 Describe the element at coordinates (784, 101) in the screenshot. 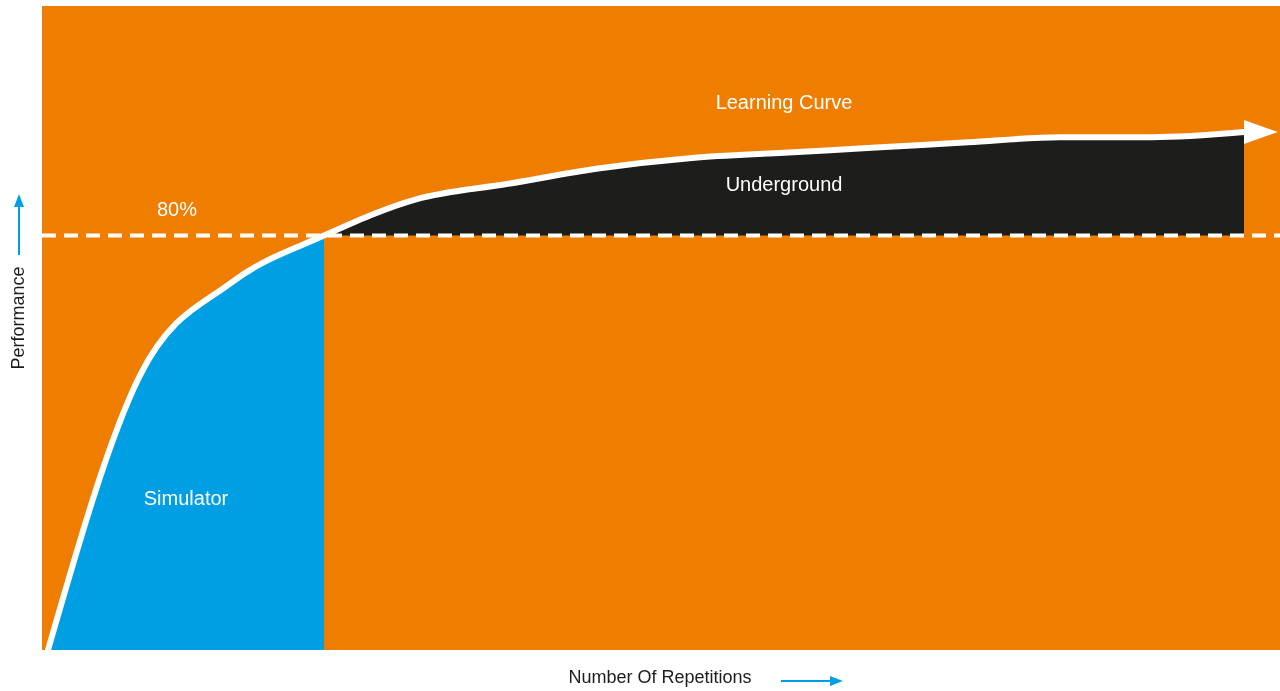

I see `series-label: Learning Curve` at that location.